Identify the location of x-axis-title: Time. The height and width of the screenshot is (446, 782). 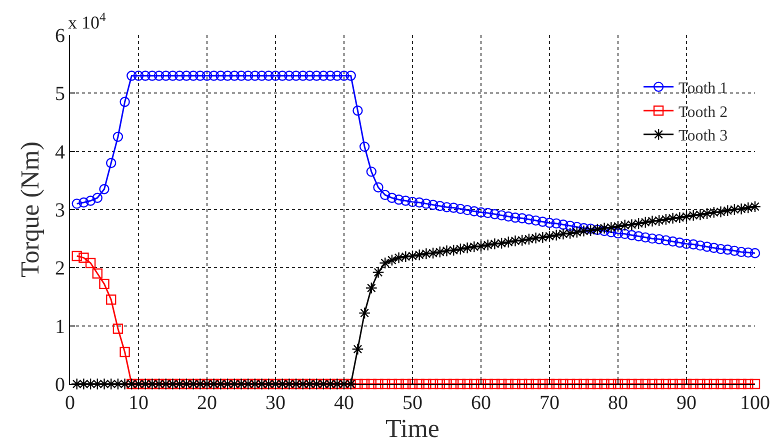
(413, 428).